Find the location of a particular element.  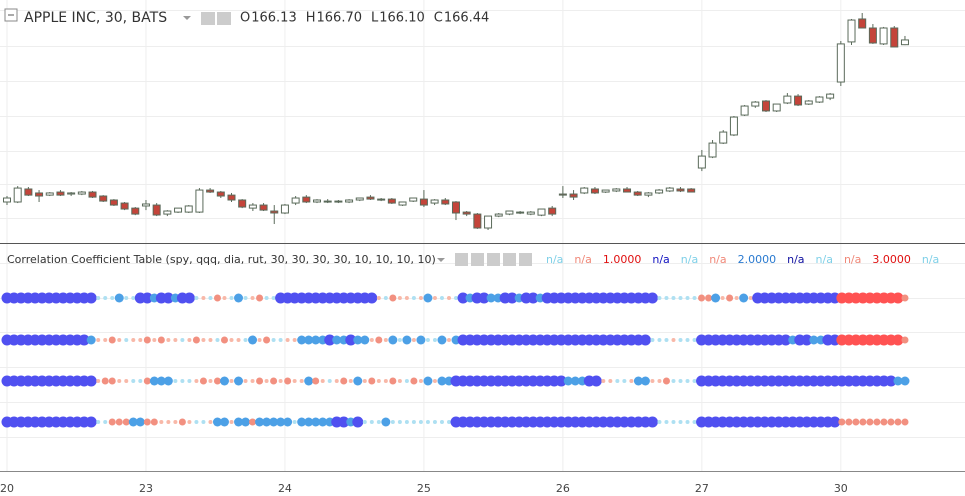

more-button is located at coordinates (509, 259).